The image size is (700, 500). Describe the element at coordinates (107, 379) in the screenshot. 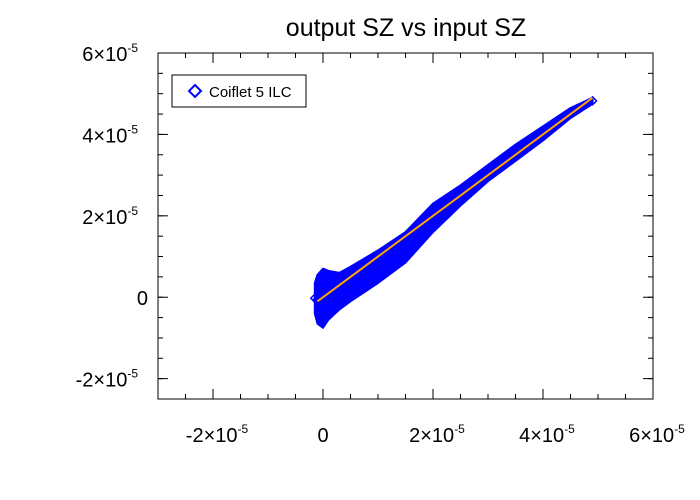

I see `y-tick-label: -2×10⁻⁵` at that location.